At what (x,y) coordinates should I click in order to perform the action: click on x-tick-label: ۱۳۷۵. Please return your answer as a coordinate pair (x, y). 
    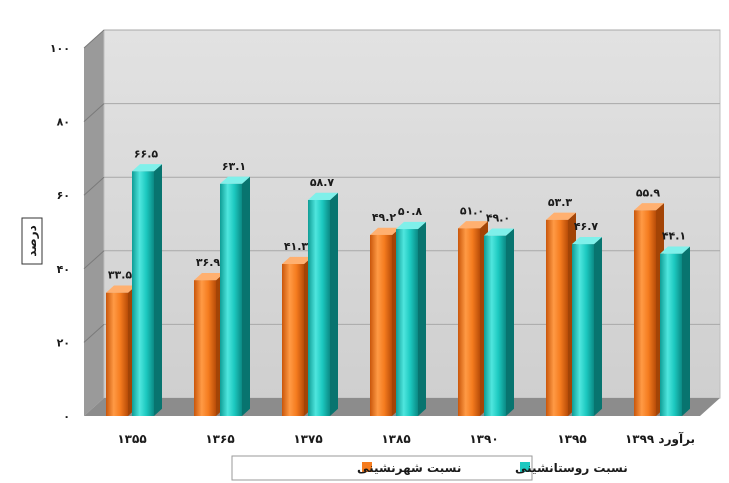
    Looking at the image, I should click on (307, 439).